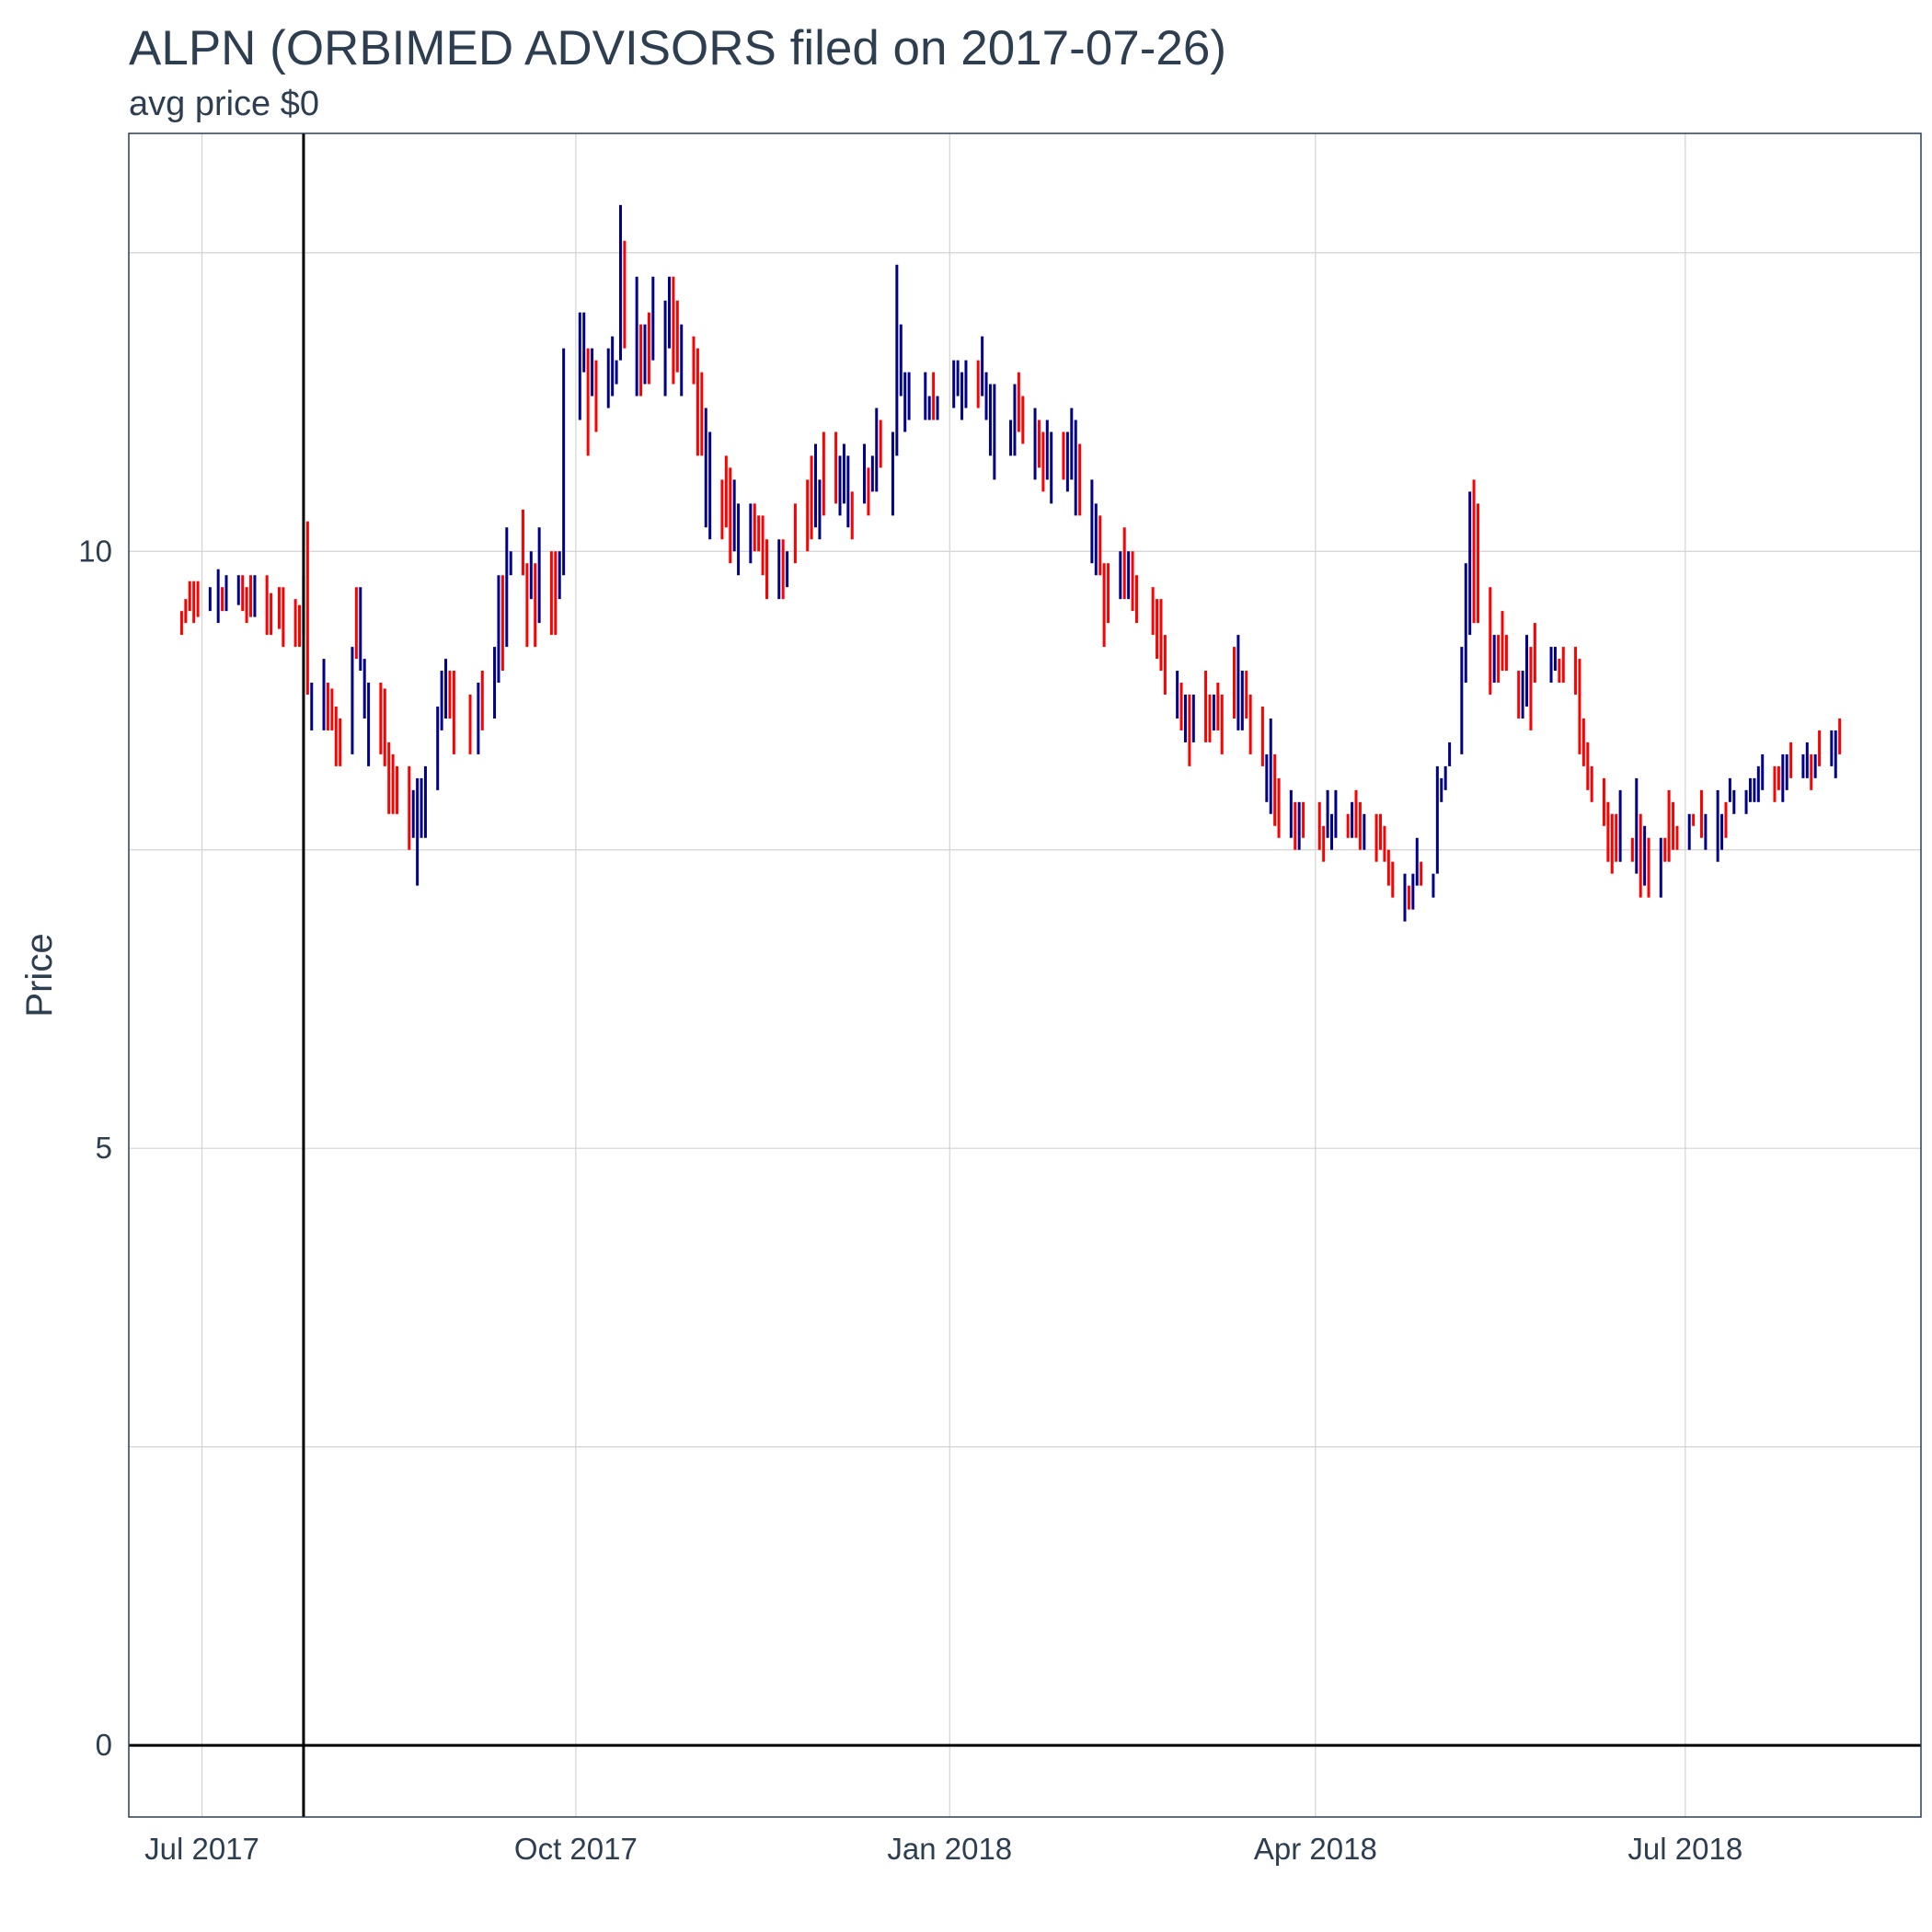 The height and width of the screenshot is (1932, 1932). I want to click on chart-subtitle: avg price $0, so click(224, 104).